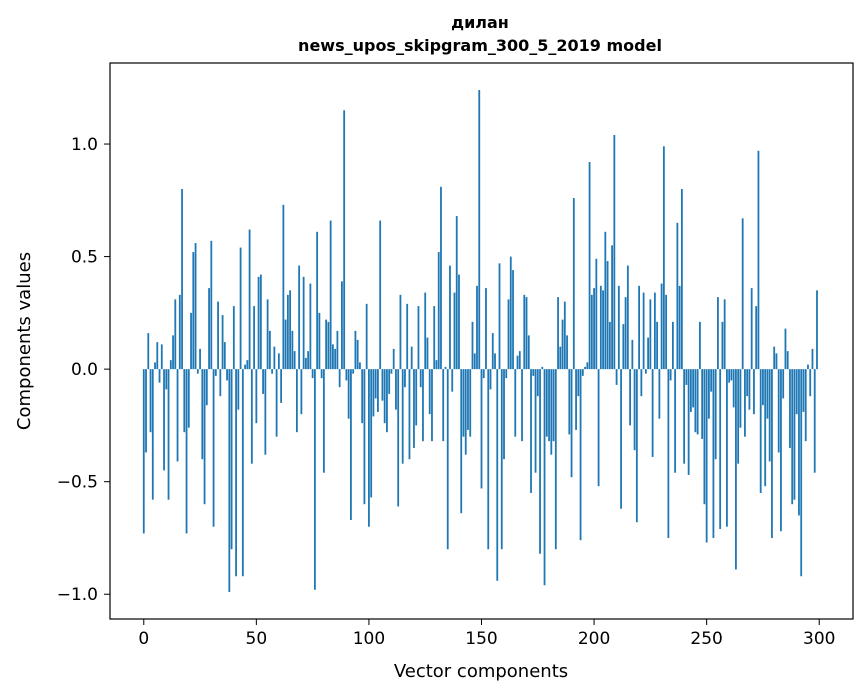 The image size is (867, 696). What do you see at coordinates (819, 639) in the screenshot?
I see `x-tick-label: 300` at bounding box center [819, 639].